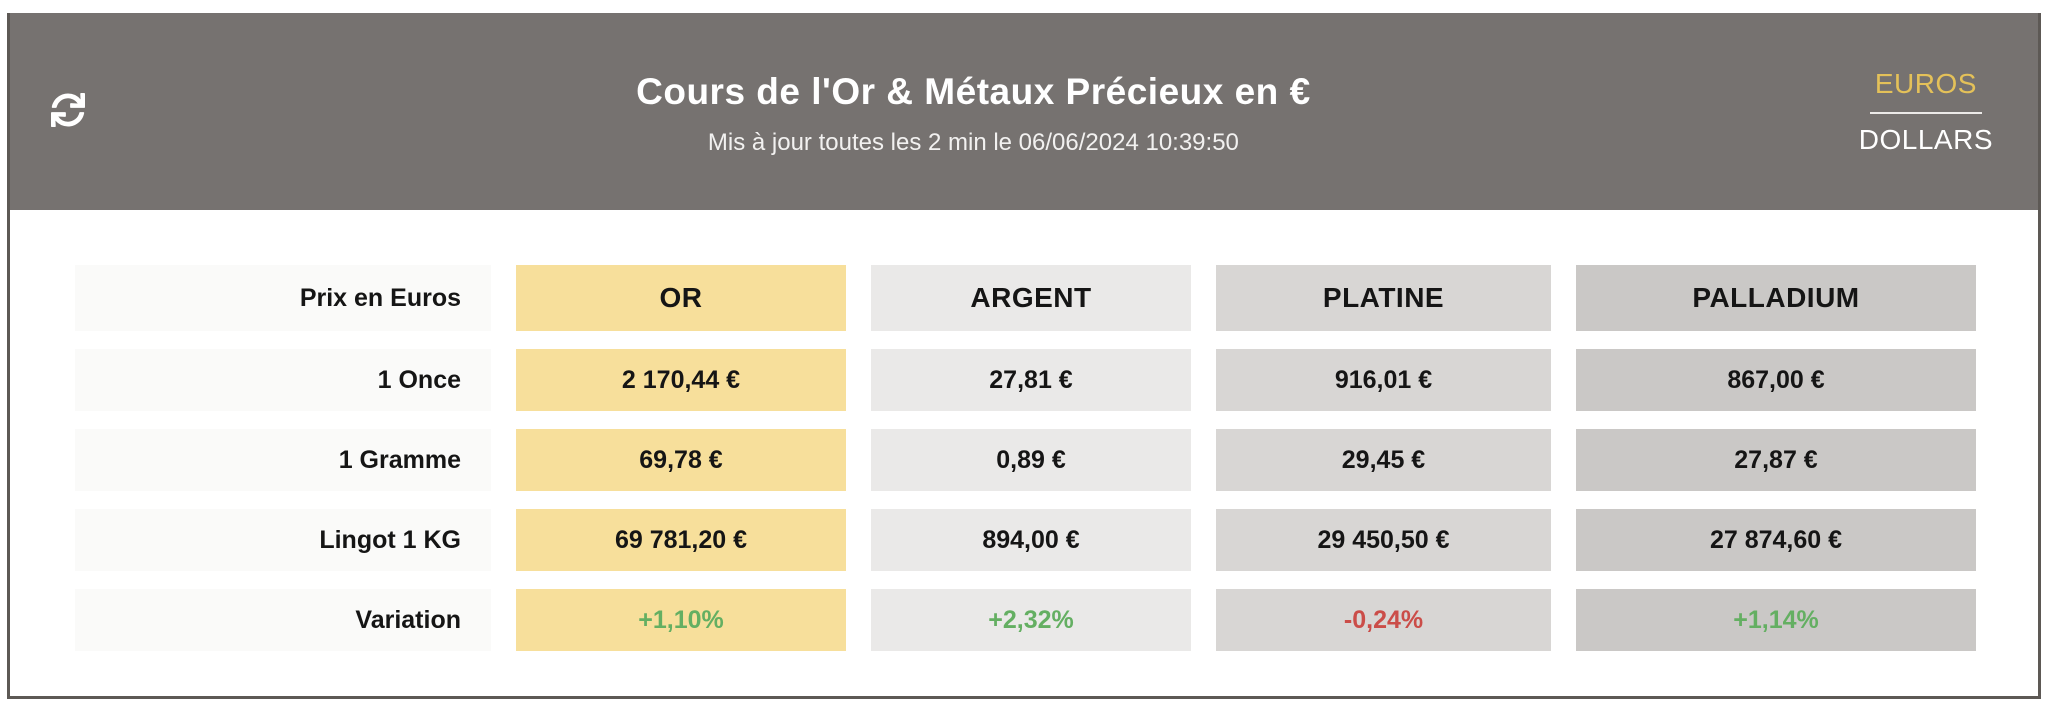 The width and height of the screenshot is (2048, 711). I want to click on currency-option-euros: EUROS, so click(1925, 83).